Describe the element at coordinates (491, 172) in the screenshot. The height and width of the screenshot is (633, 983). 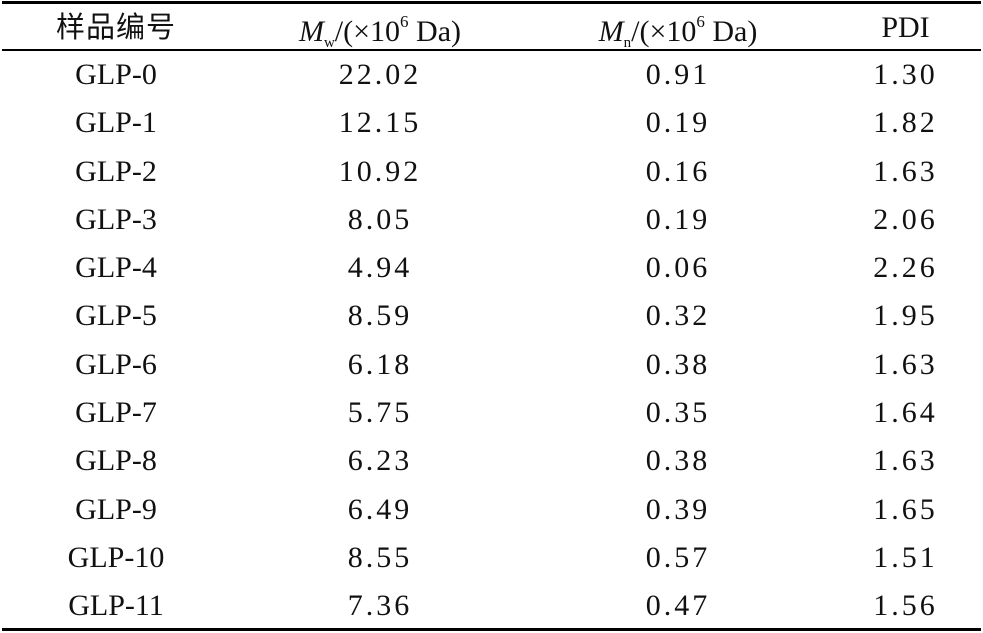
I see `table-row: GLP-2 10.92 0.16 1.63` at that location.